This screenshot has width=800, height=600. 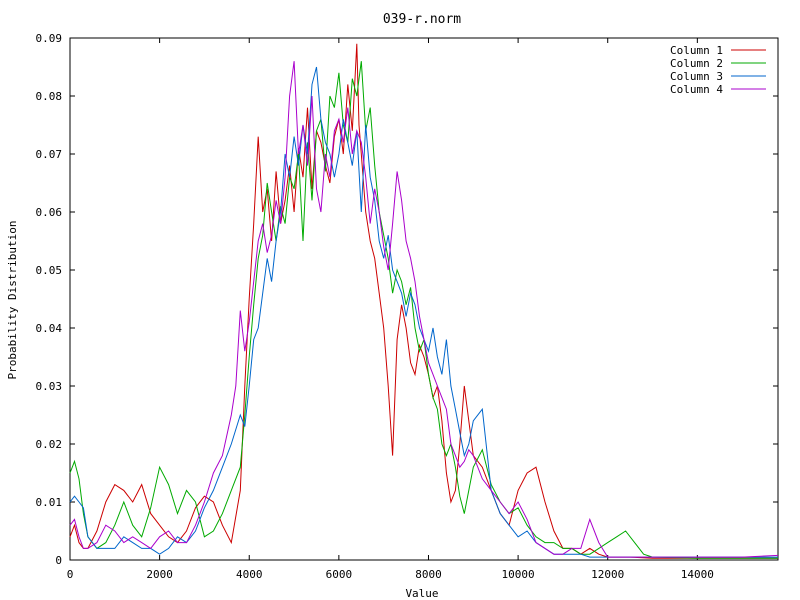 What do you see at coordinates (49, 328) in the screenshot?
I see `y-tick-label: 0.04` at bounding box center [49, 328].